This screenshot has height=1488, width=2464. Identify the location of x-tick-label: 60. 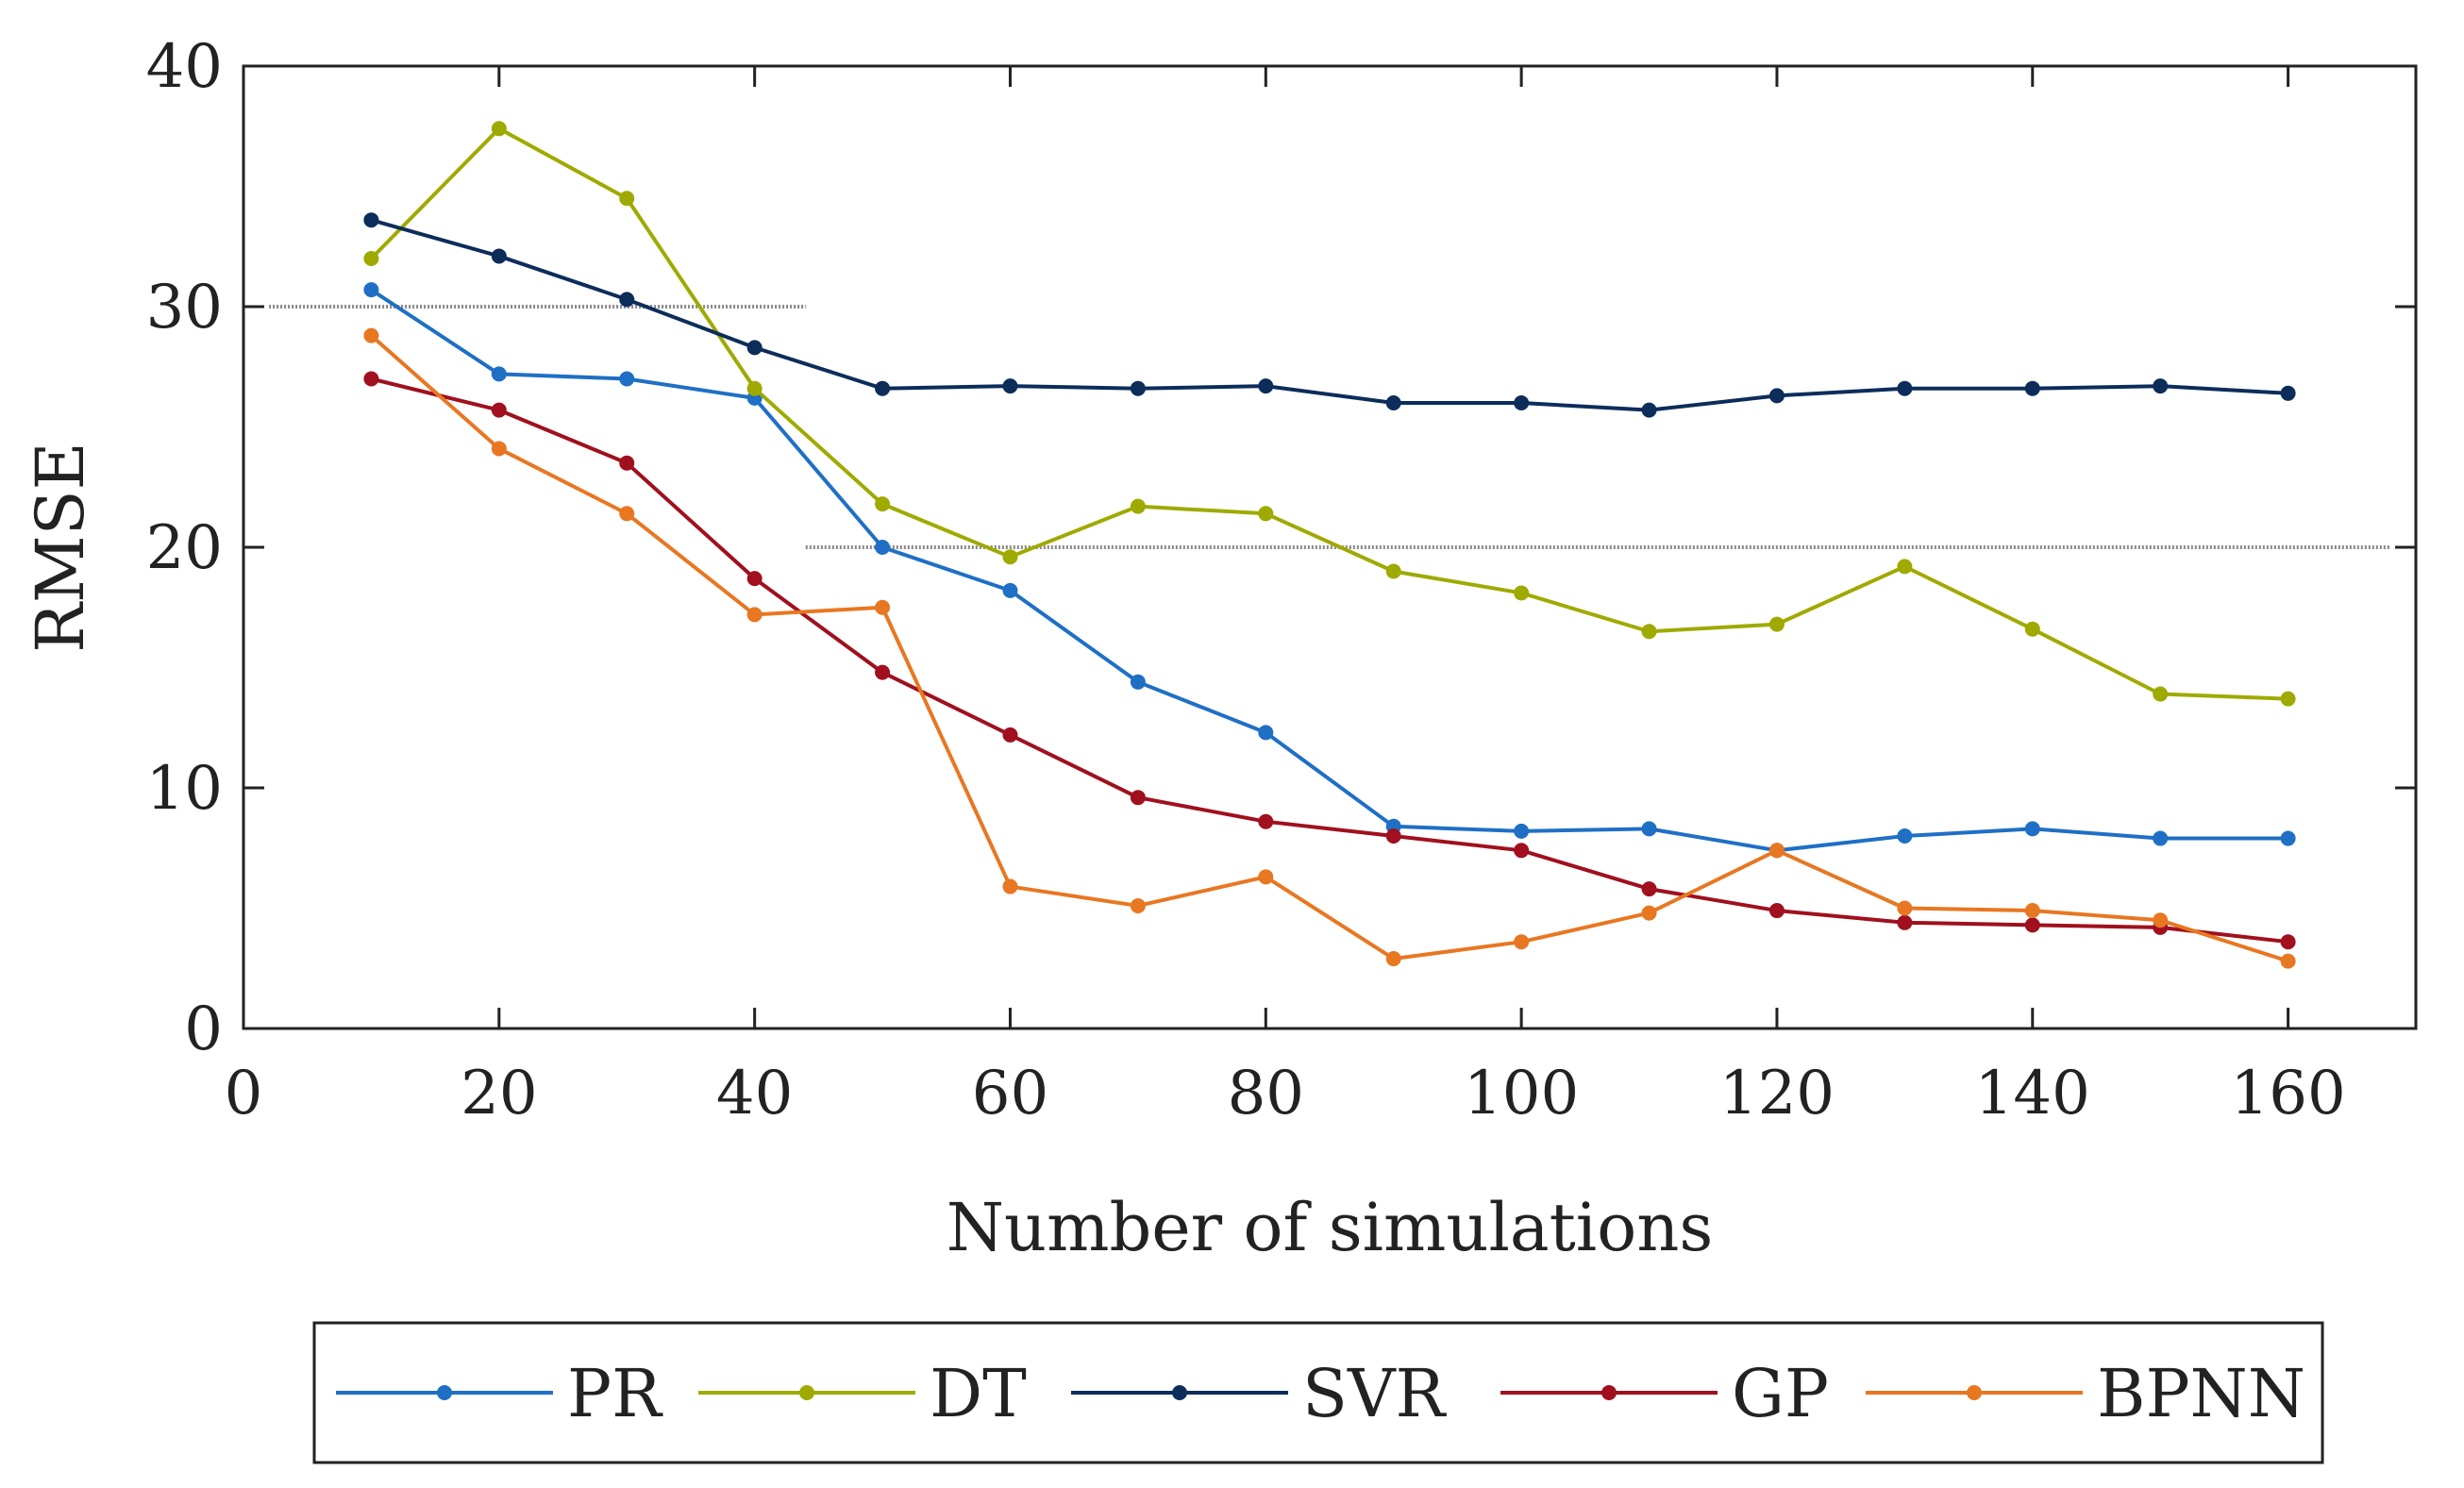
(1010, 1094).